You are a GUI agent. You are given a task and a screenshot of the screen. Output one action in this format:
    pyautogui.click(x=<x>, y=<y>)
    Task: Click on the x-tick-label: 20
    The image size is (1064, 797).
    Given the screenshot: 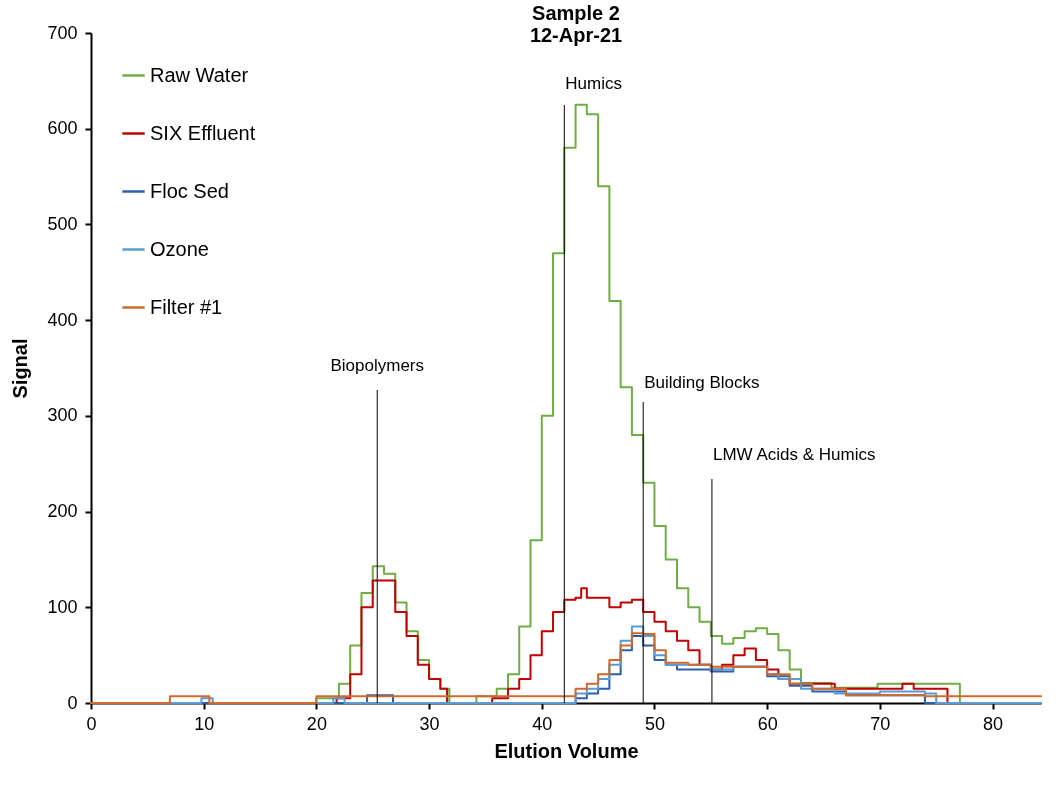 What is the action you would take?
    pyautogui.click(x=316, y=723)
    